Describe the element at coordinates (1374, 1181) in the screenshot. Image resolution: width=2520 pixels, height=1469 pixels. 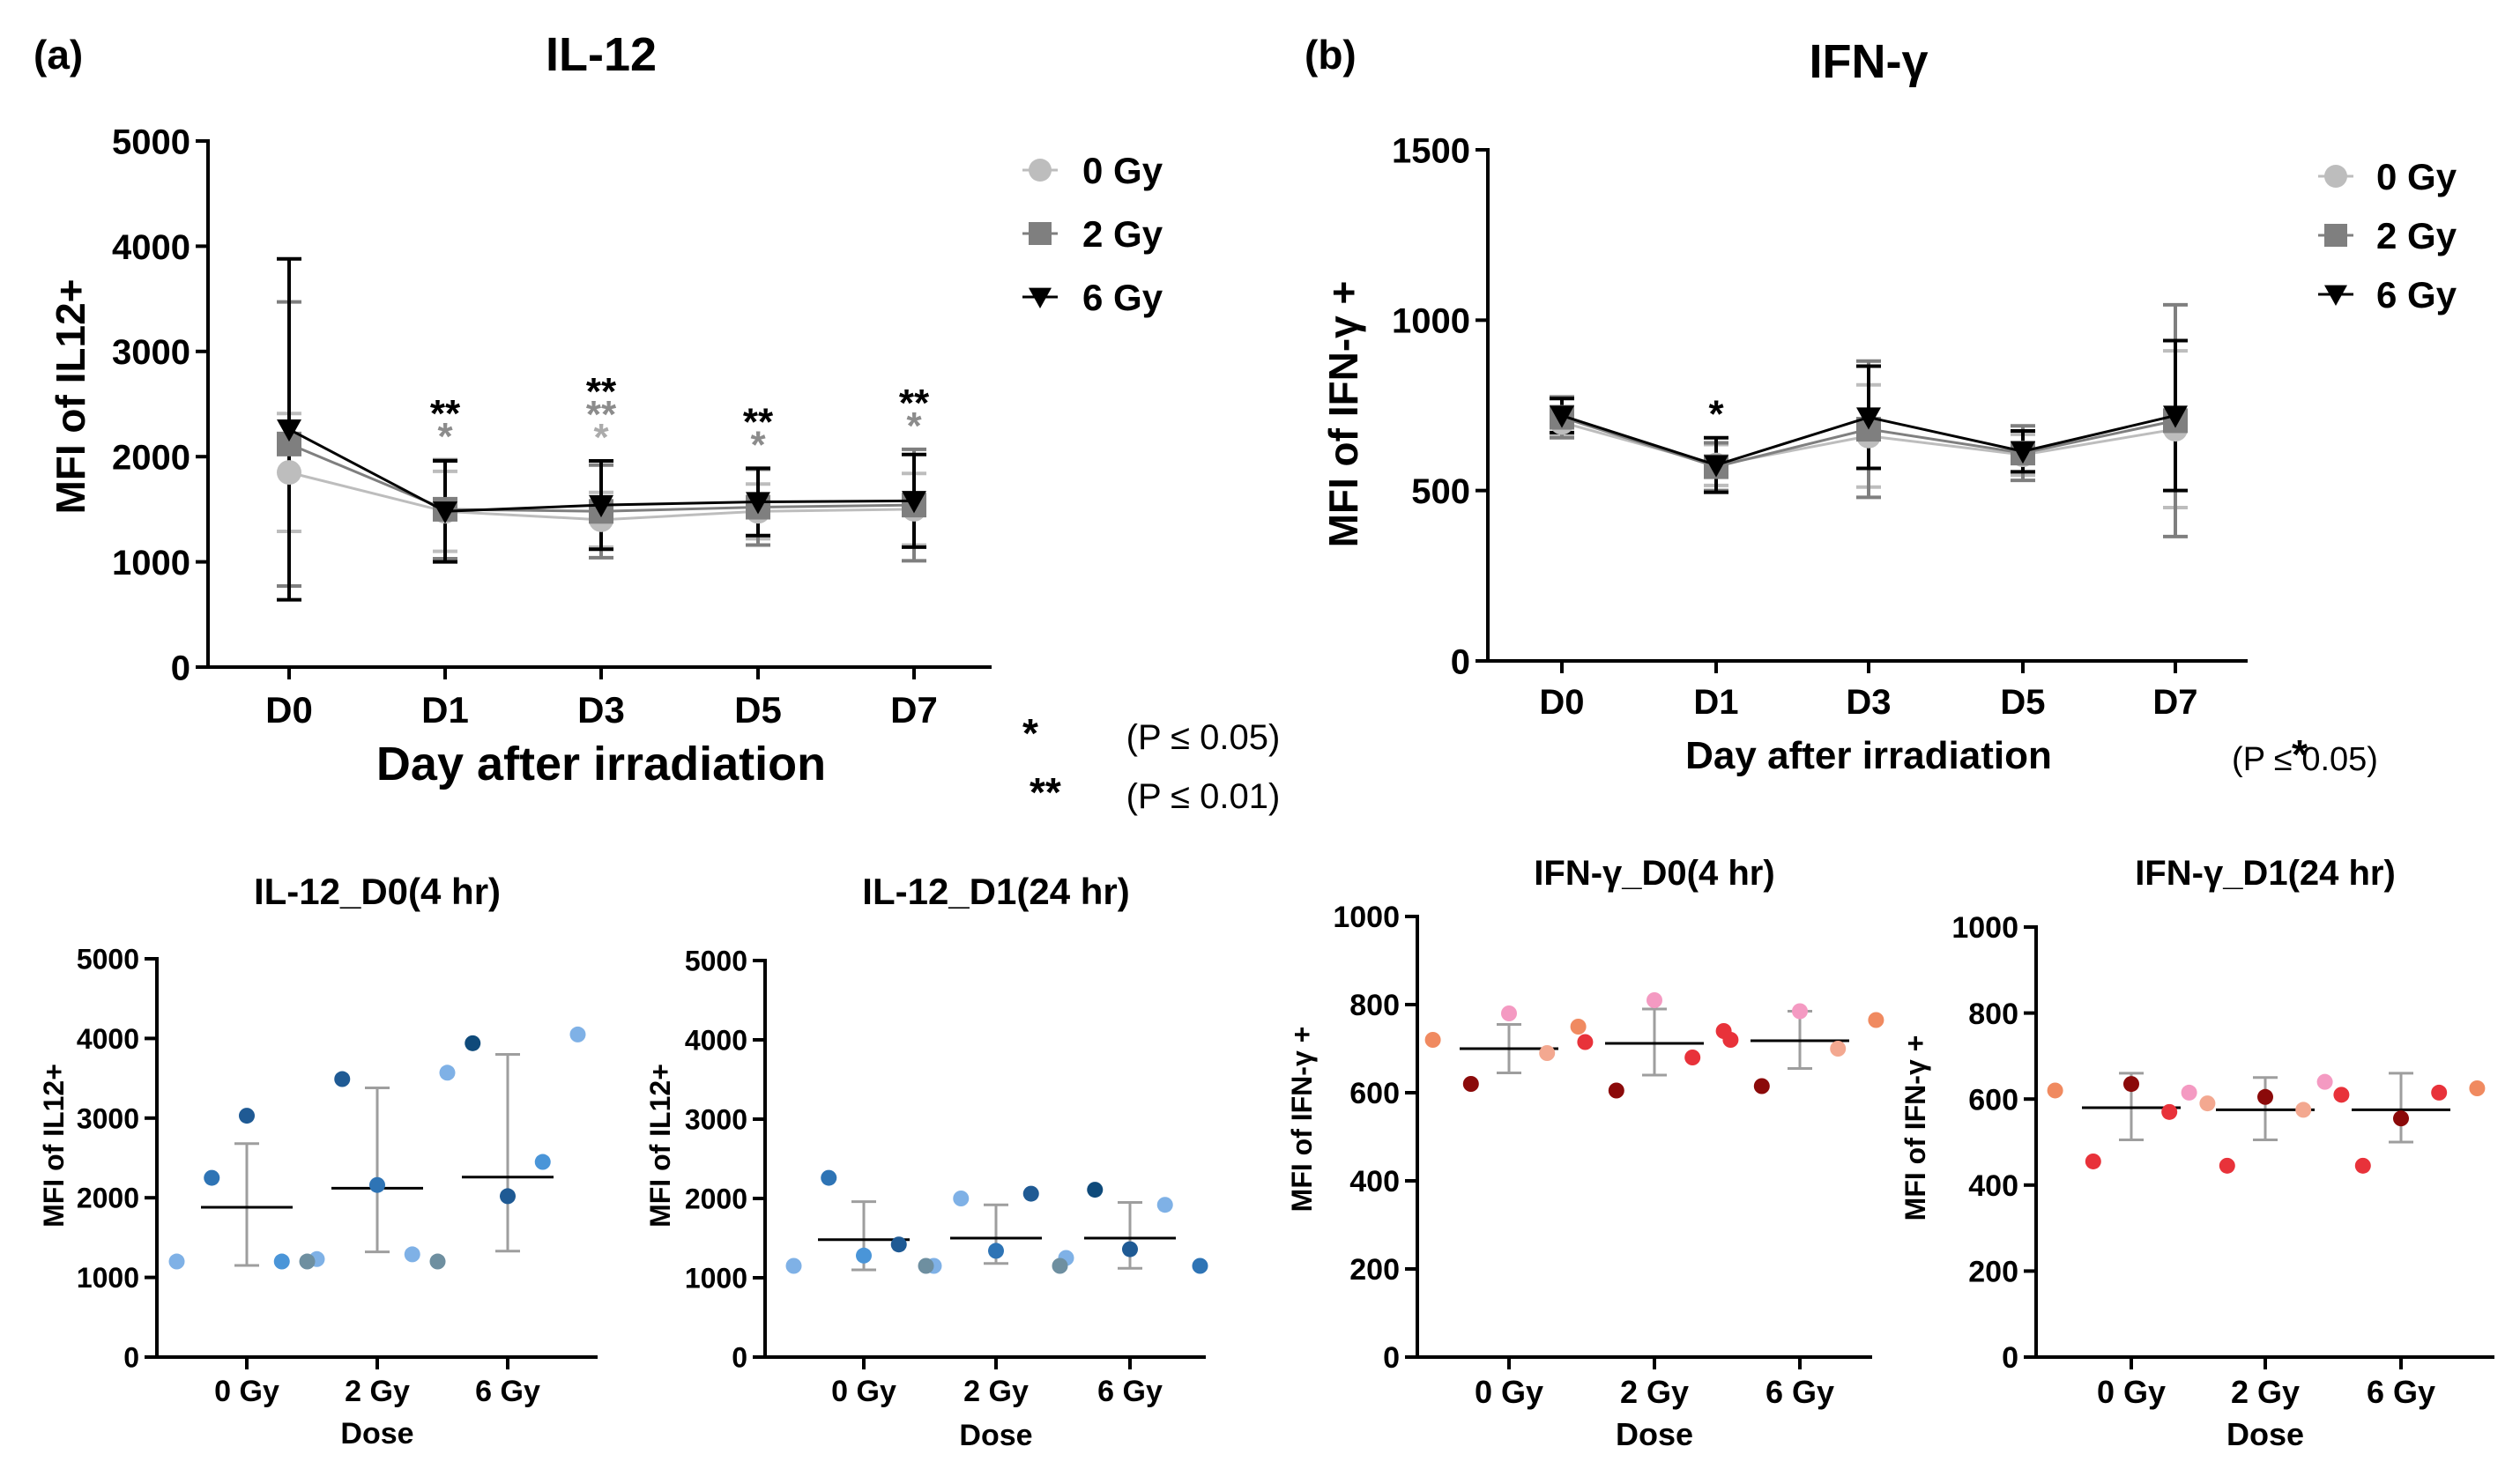
I see `y-tick-label: 400` at that location.